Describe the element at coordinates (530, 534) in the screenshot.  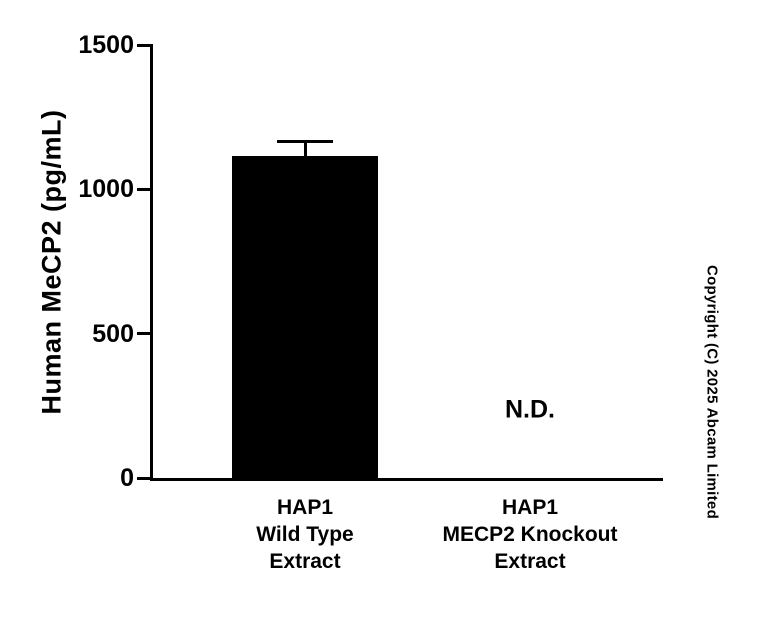
I see `x-label-hap1-mecp2-knockout: HAP1 MECP2 Knockout Extract` at that location.